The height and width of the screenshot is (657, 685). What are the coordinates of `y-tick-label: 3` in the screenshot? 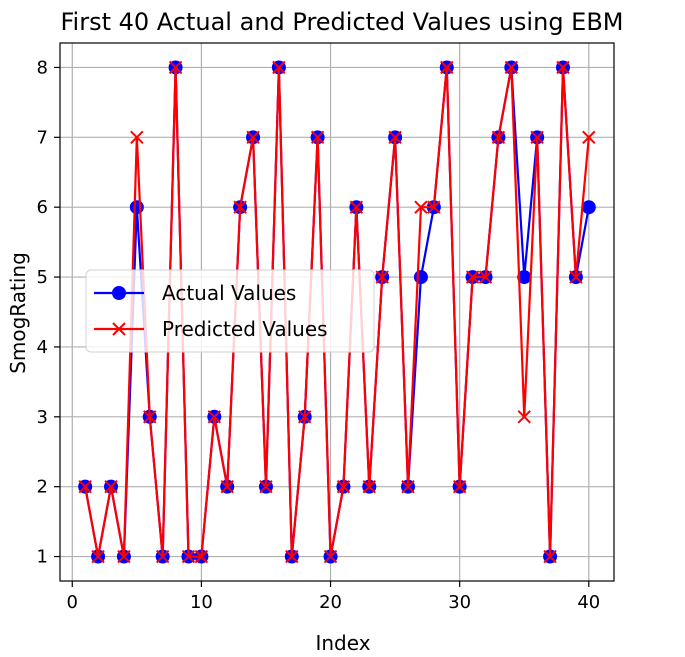 It's located at (42, 417).